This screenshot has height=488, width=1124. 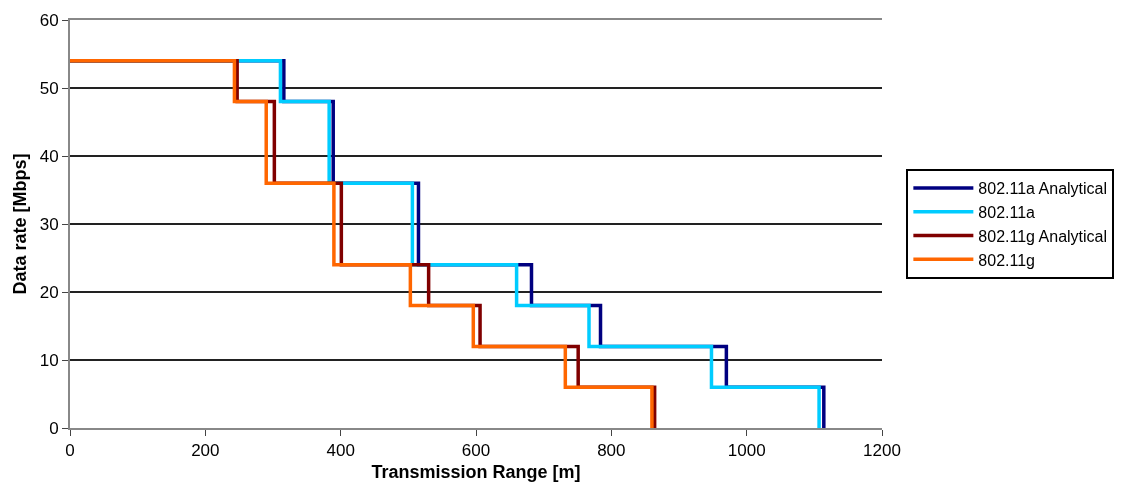 I want to click on x-tick-label: 400, so click(x=340, y=451).